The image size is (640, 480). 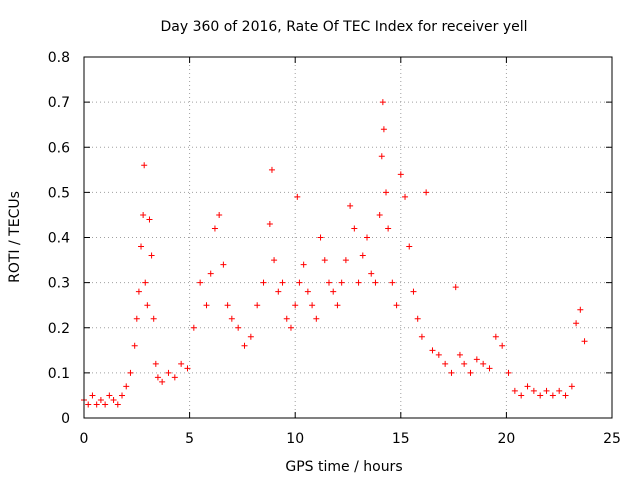 What do you see at coordinates (84, 439) in the screenshot?
I see `x-tick-label: 0` at bounding box center [84, 439].